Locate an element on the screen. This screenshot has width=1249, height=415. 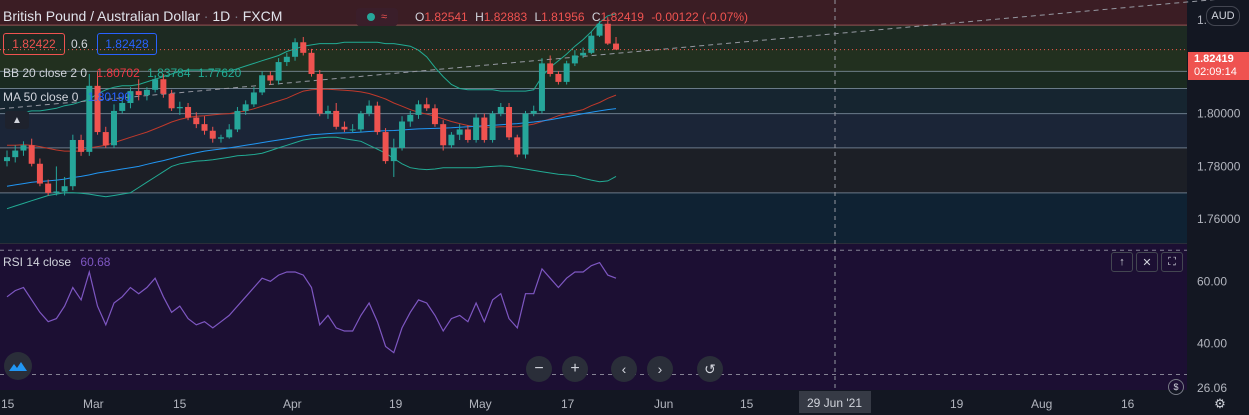
chart-settings-button: ⚙ is located at coordinates (1220, 404).